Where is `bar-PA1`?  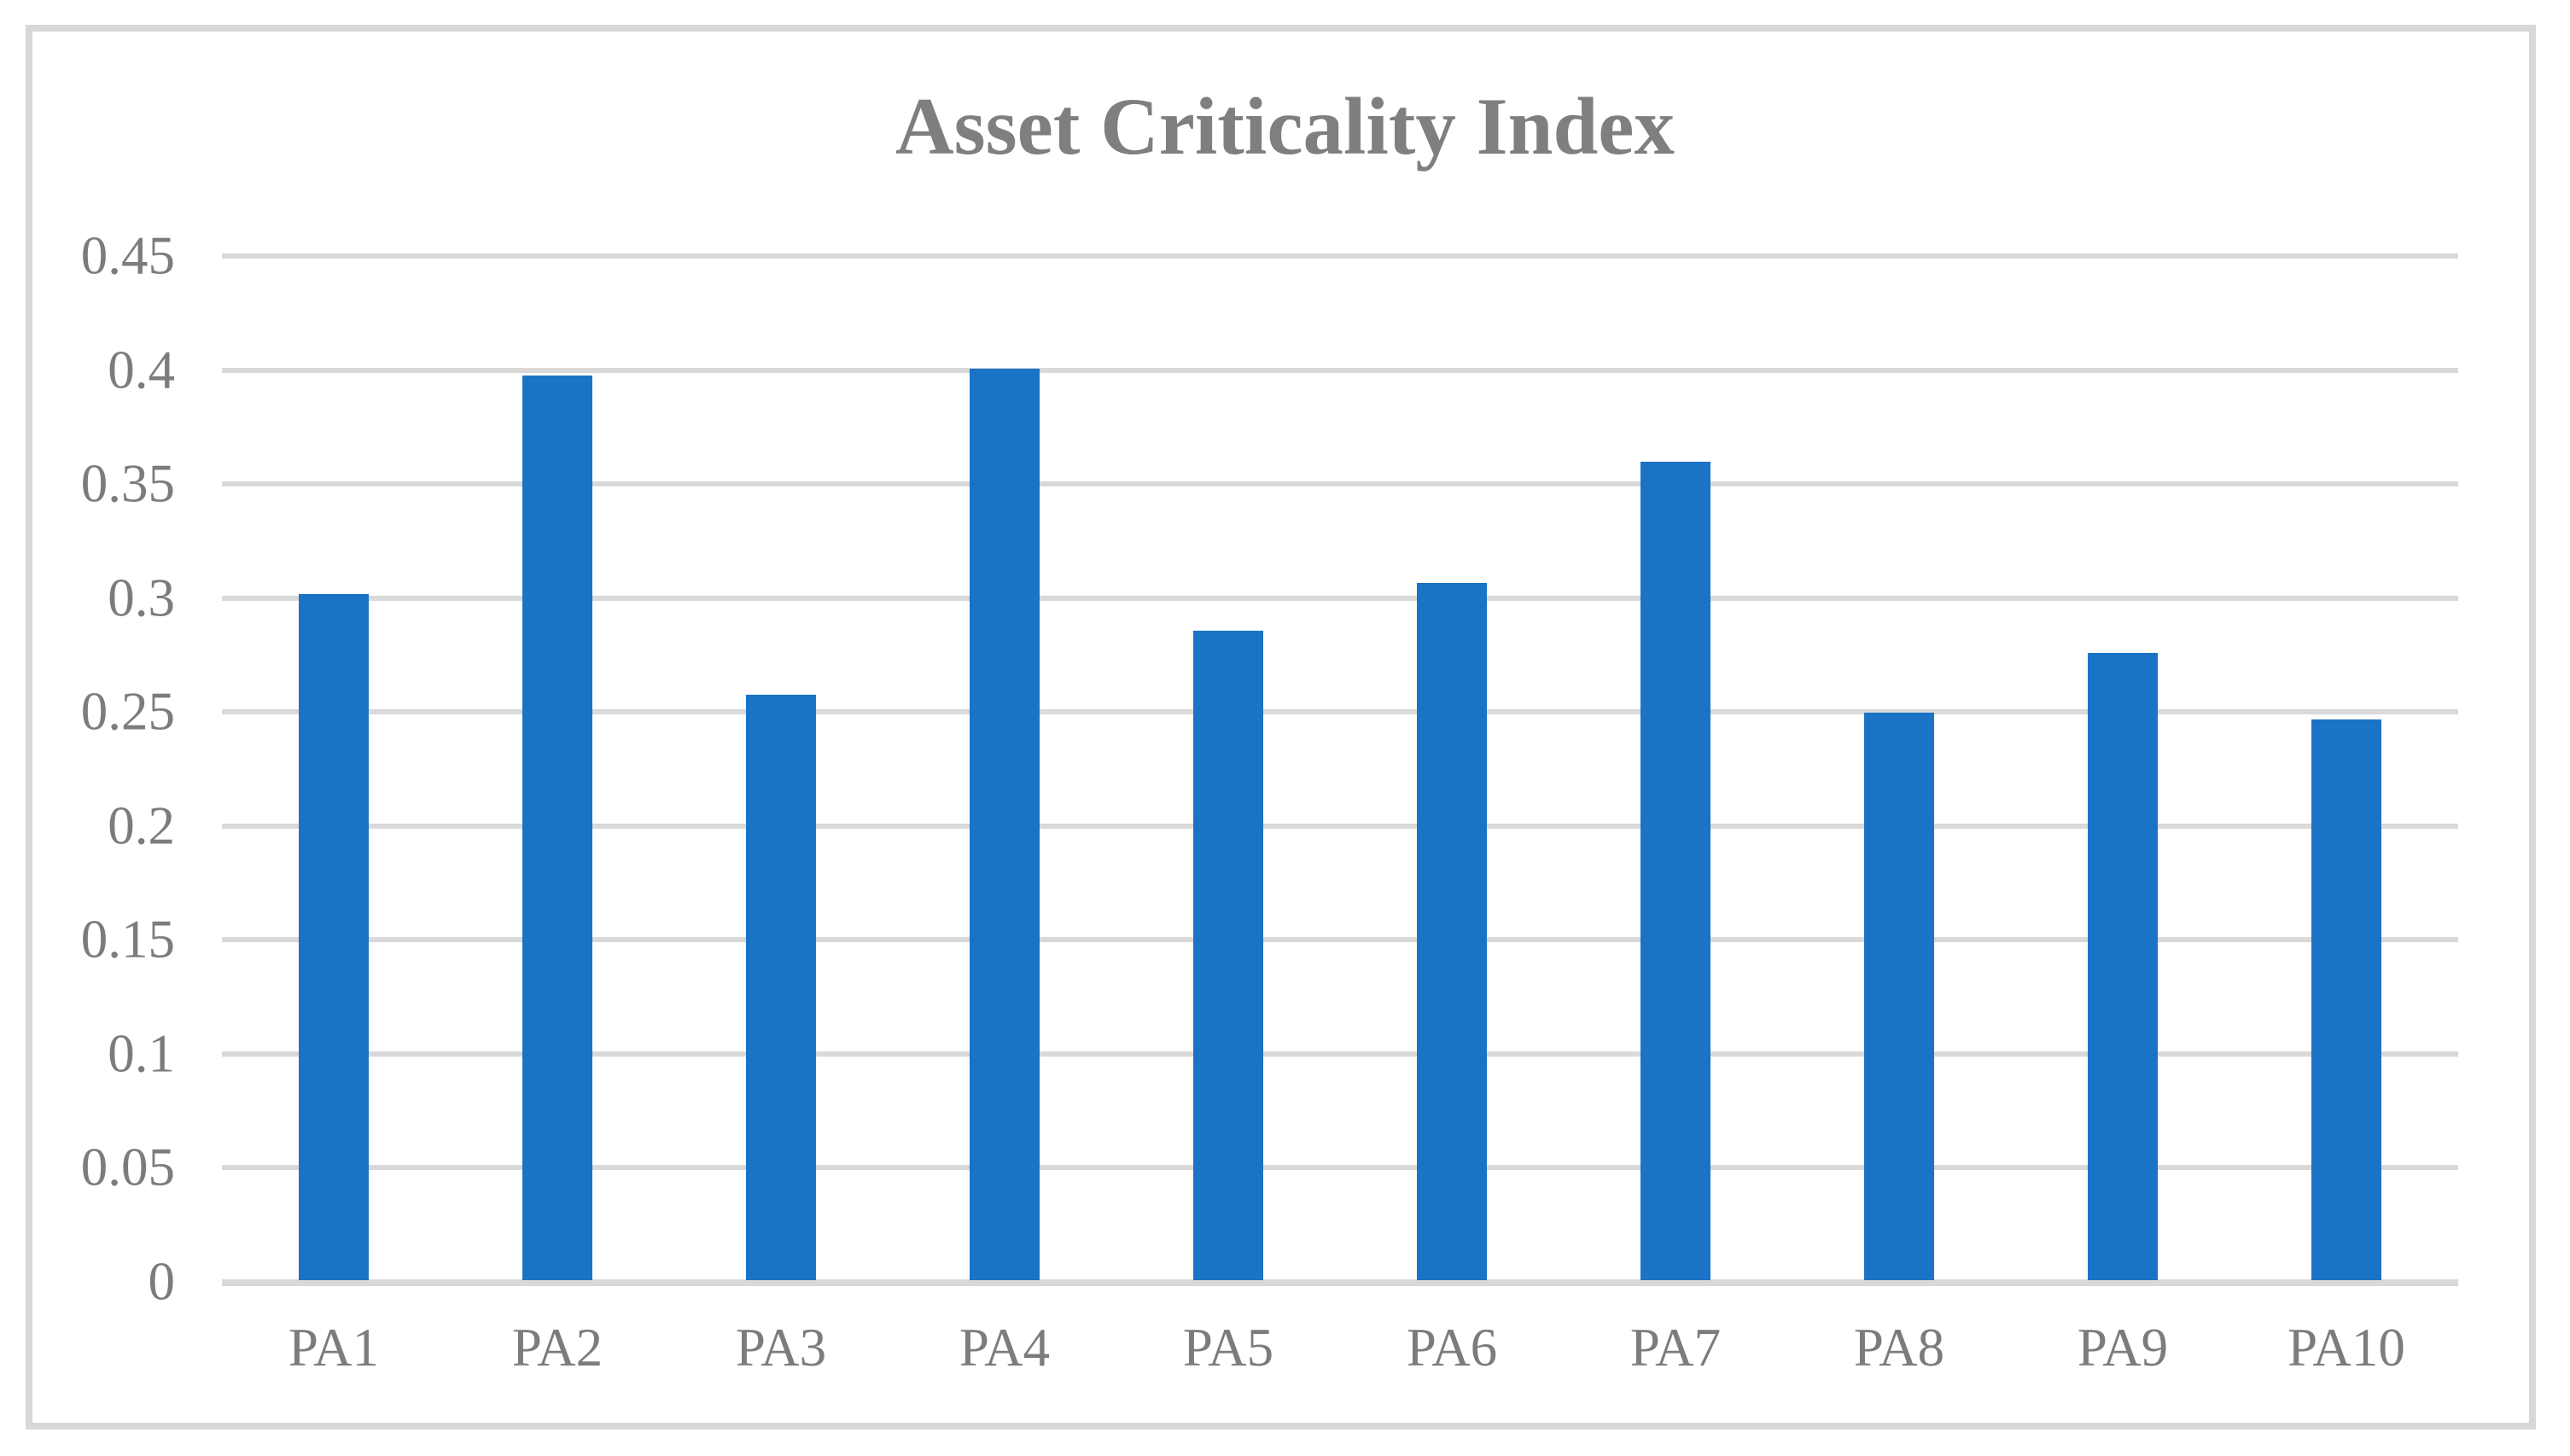
bar-PA1 is located at coordinates (334, 937).